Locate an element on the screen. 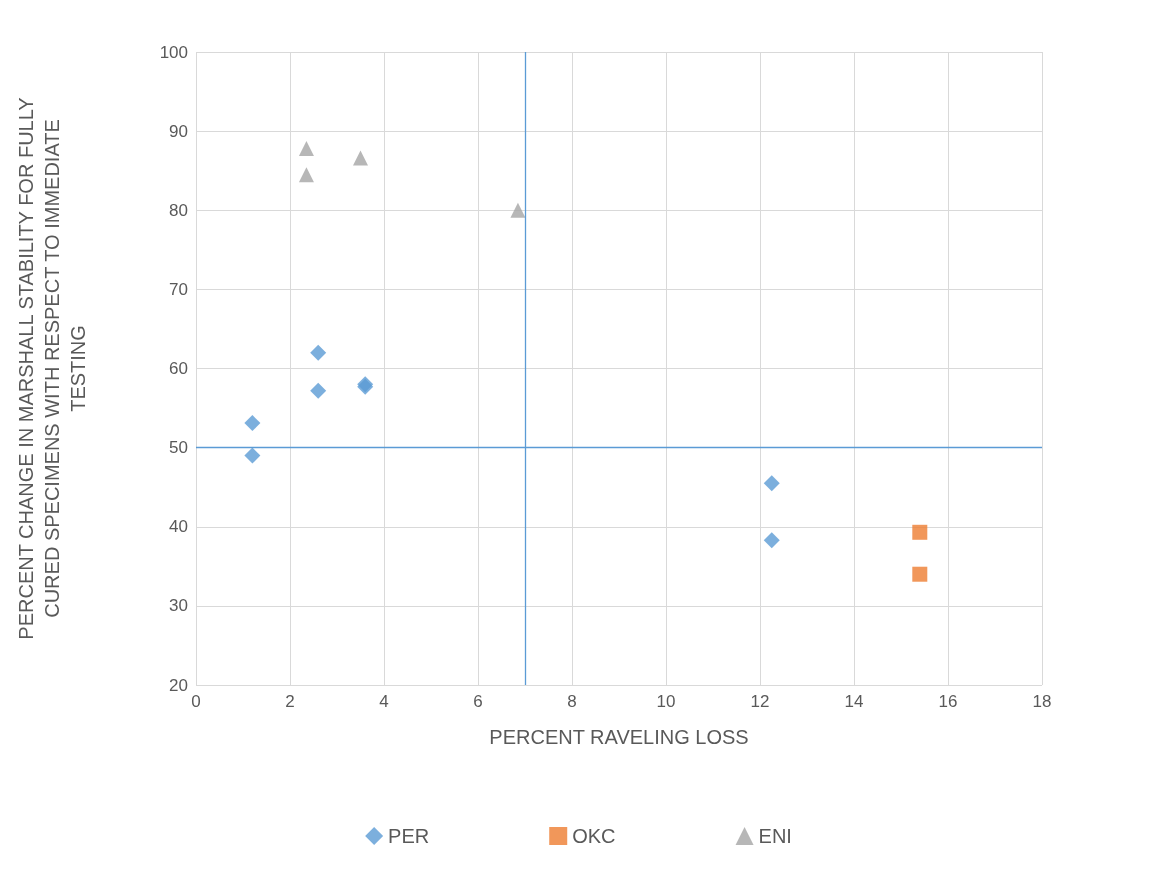  y-tick-label: 60 is located at coordinates (178, 368).